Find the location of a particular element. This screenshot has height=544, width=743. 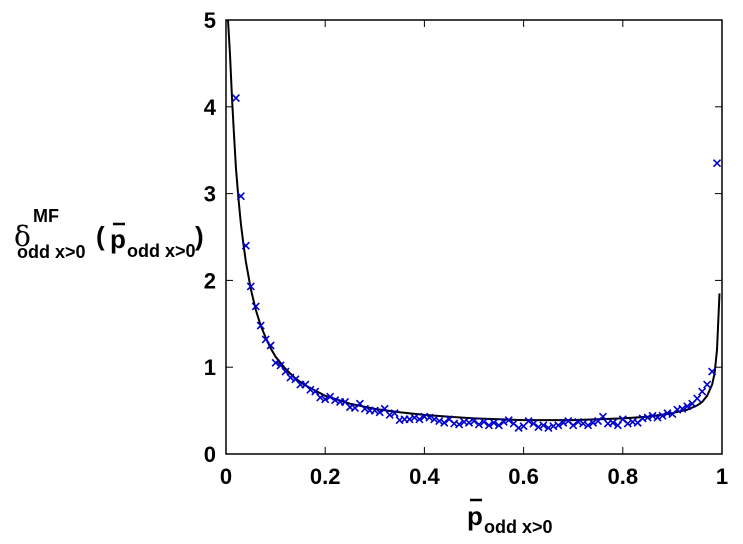

y-label-paren-open: ( is located at coordinates (100, 236).